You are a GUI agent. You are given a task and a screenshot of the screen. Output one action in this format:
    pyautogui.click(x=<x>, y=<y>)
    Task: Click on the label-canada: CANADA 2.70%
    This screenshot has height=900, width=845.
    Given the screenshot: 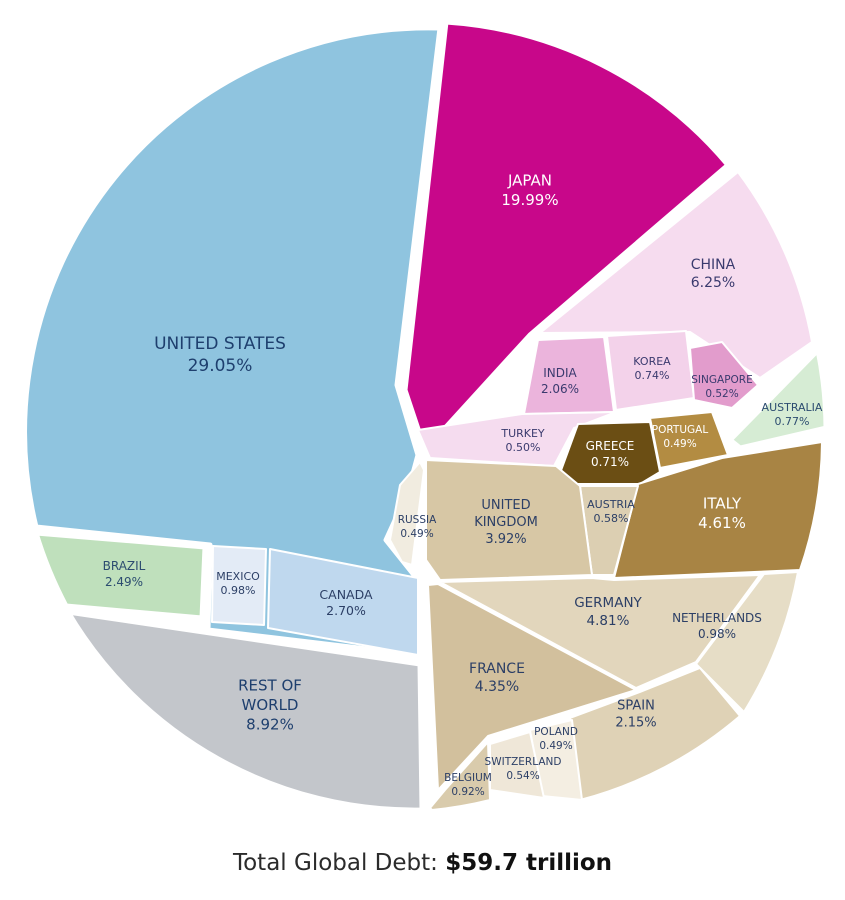 What is the action you would take?
    pyautogui.click(x=346, y=602)
    